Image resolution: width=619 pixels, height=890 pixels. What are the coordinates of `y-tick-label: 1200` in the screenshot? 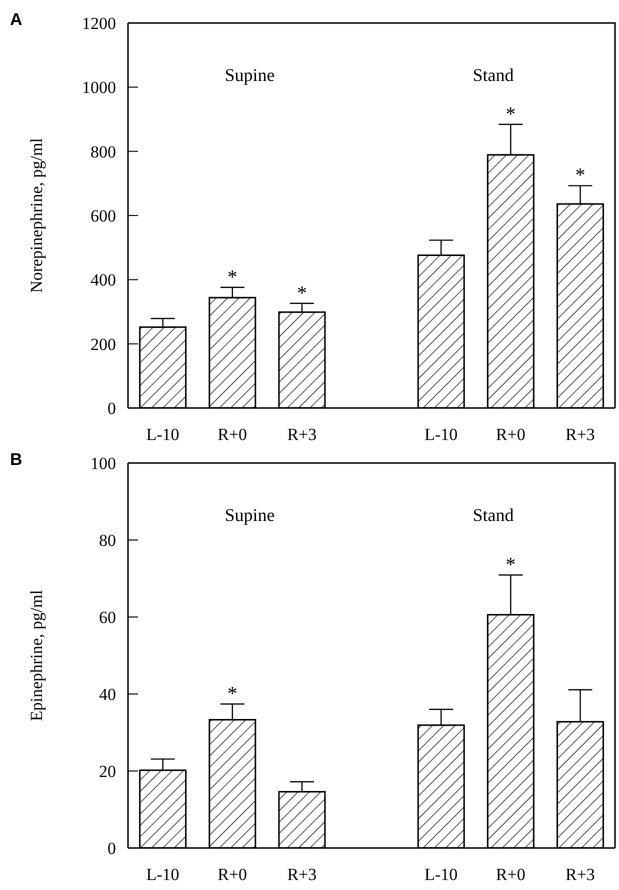 It's located at (99, 24).